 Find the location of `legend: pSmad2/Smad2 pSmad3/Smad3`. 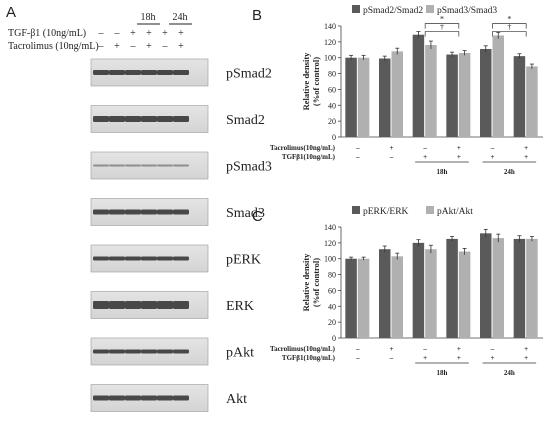

legend: pSmad2/Smad2 pSmad3/Smad3 is located at coordinates (424, 10).